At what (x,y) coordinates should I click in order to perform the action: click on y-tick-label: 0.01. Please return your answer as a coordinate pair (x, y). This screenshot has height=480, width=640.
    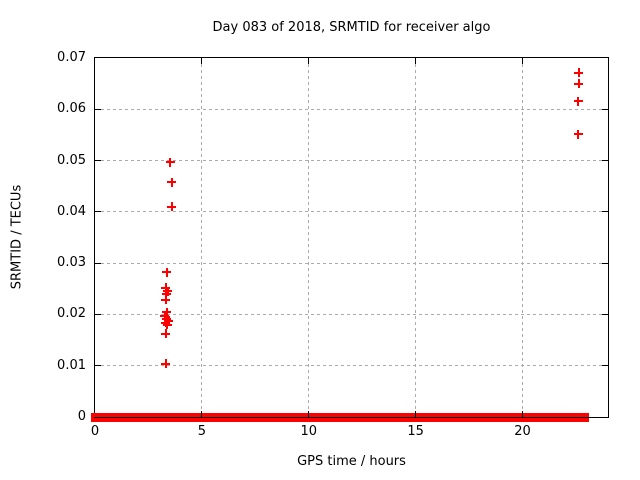
    Looking at the image, I should click on (71, 365).